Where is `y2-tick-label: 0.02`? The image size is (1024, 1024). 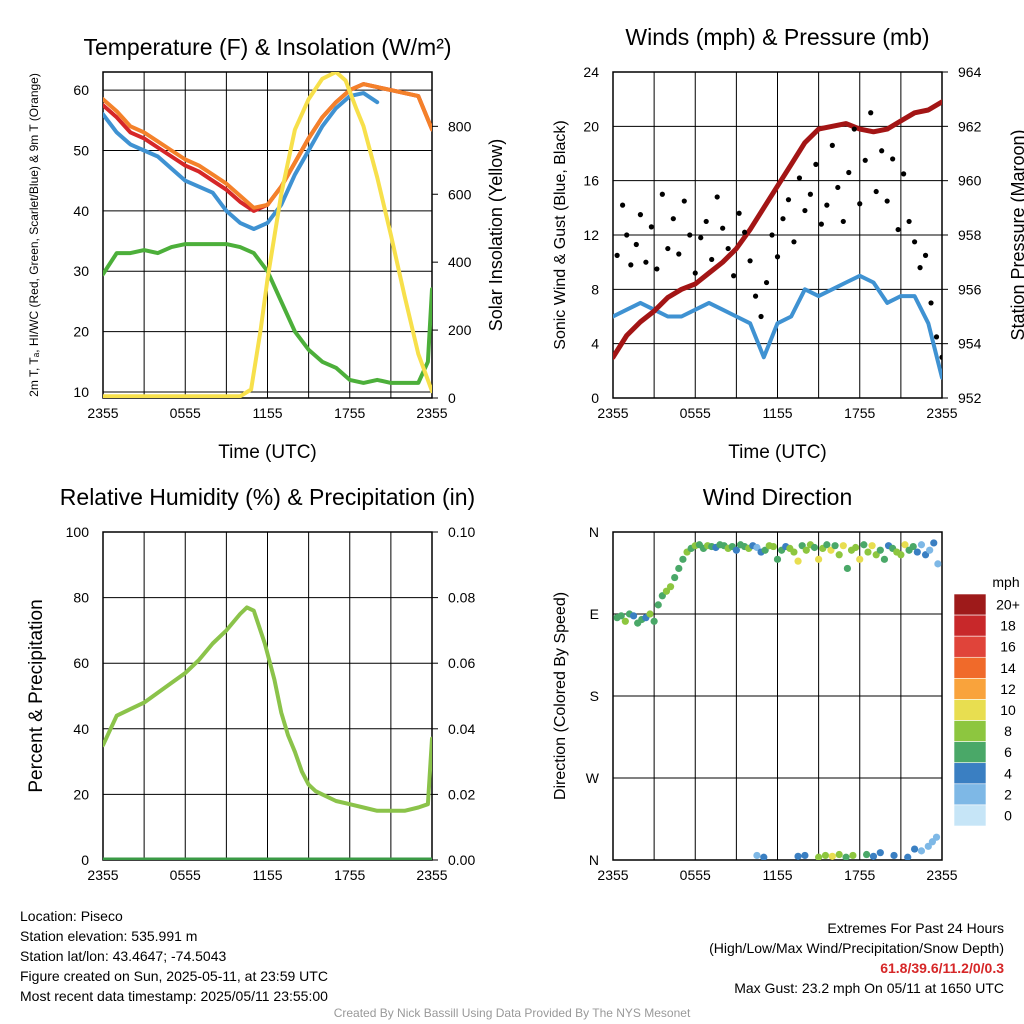 y2-tick-label: 0.02 is located at coordinates (461, 794).